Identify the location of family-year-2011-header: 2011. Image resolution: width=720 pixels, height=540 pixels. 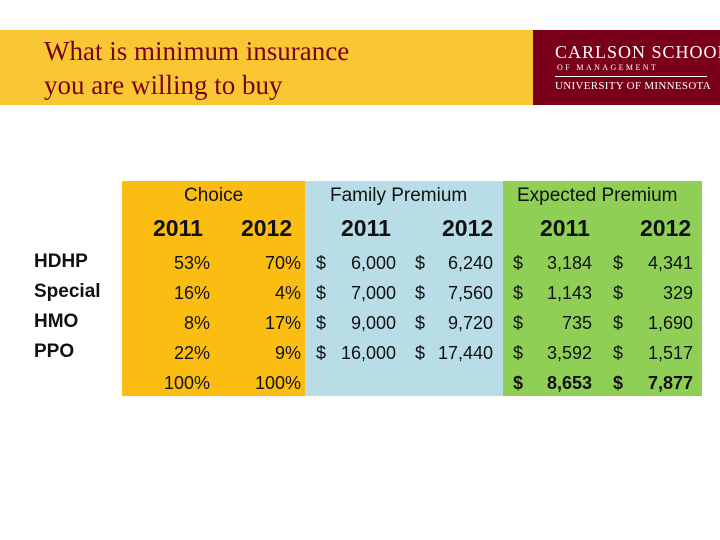
(366, 228).